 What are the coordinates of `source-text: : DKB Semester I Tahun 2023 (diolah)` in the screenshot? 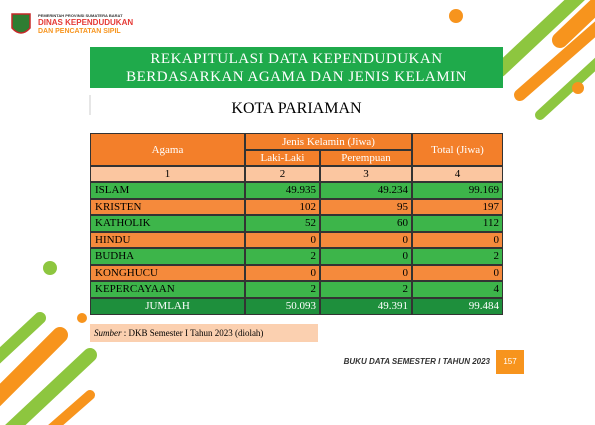 It's located at (193, 333).